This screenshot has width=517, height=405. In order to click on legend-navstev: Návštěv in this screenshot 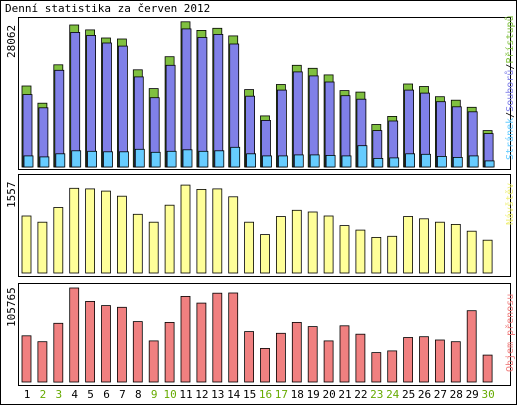, I will do `click(510, 204)`.